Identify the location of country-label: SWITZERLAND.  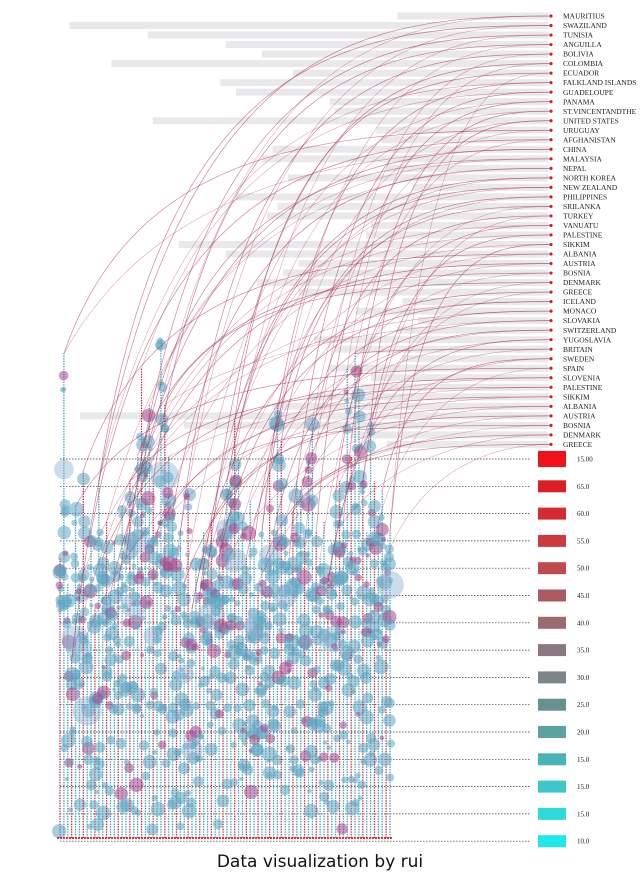
(590, 330).